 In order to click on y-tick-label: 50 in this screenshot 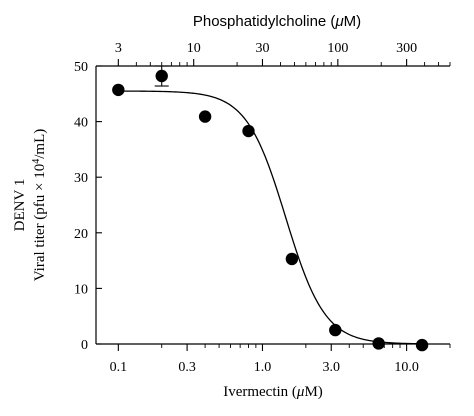, I will do `click(81, 67)`.